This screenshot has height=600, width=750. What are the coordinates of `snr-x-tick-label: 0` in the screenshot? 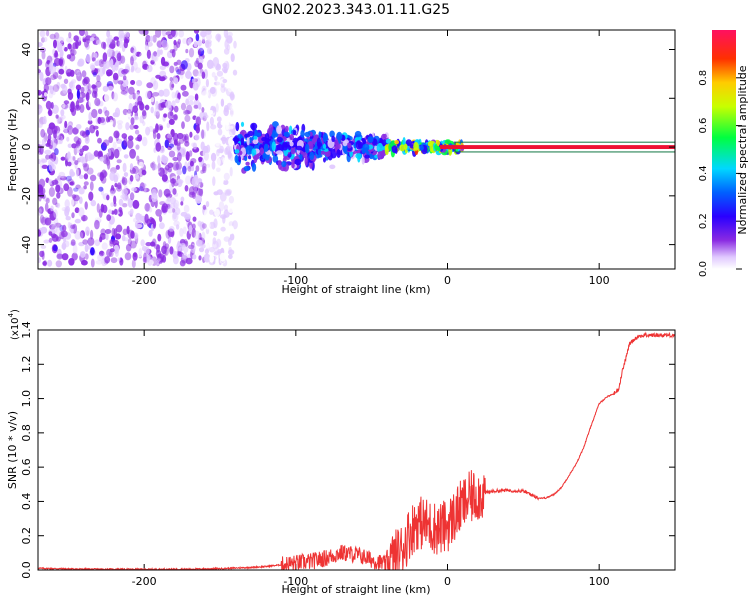 It's located at (447, 581).